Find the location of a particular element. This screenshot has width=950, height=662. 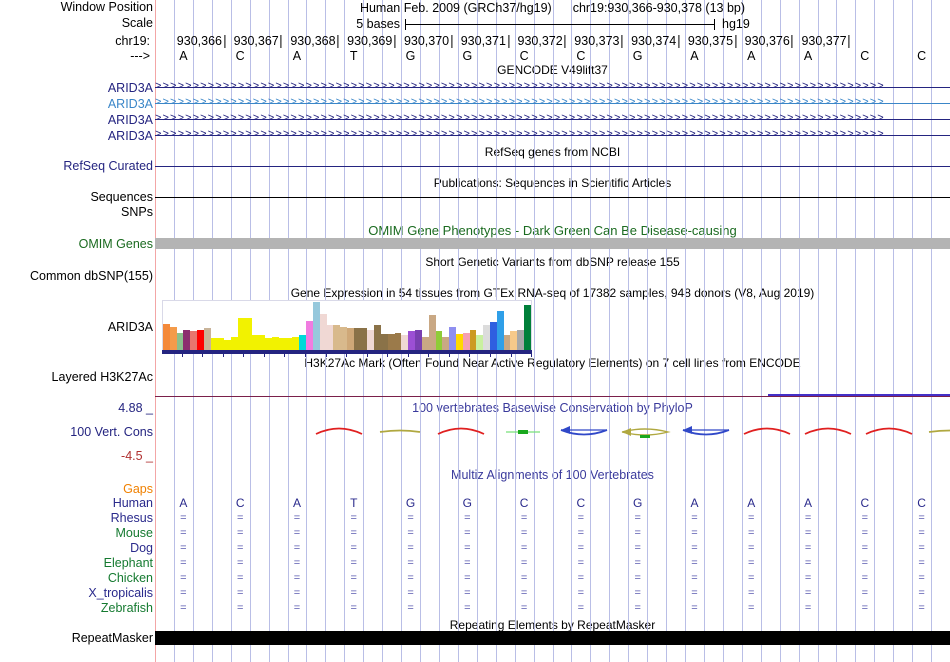

sequences-label: Sequences is located at coordinates (121, 197).